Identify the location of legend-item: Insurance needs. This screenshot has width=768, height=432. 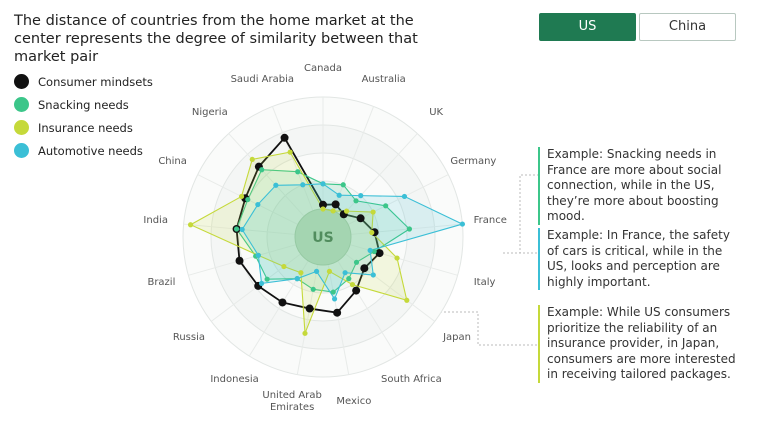
(73, 127).